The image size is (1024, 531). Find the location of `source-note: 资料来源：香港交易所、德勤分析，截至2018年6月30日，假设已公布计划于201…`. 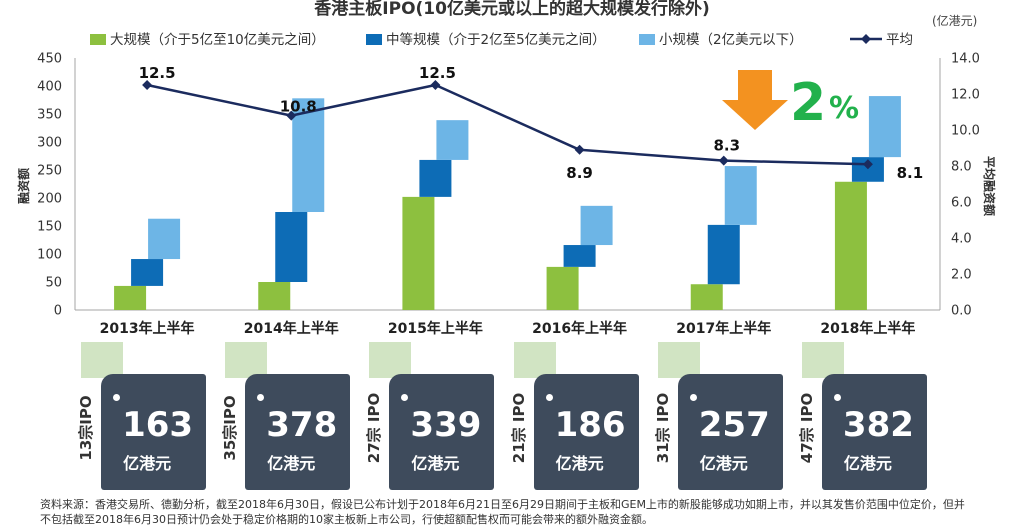

source-note: 资料来源：香港交易所、德勤分析，截至2018年6月30日，假设已公布计划于201… is located at coordinates (530, 512).